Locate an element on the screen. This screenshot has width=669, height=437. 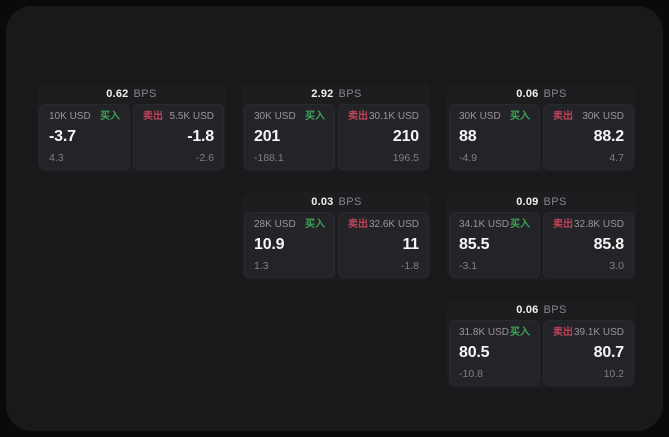
bps-value: 0.03 is located at coordinates (322, 202).